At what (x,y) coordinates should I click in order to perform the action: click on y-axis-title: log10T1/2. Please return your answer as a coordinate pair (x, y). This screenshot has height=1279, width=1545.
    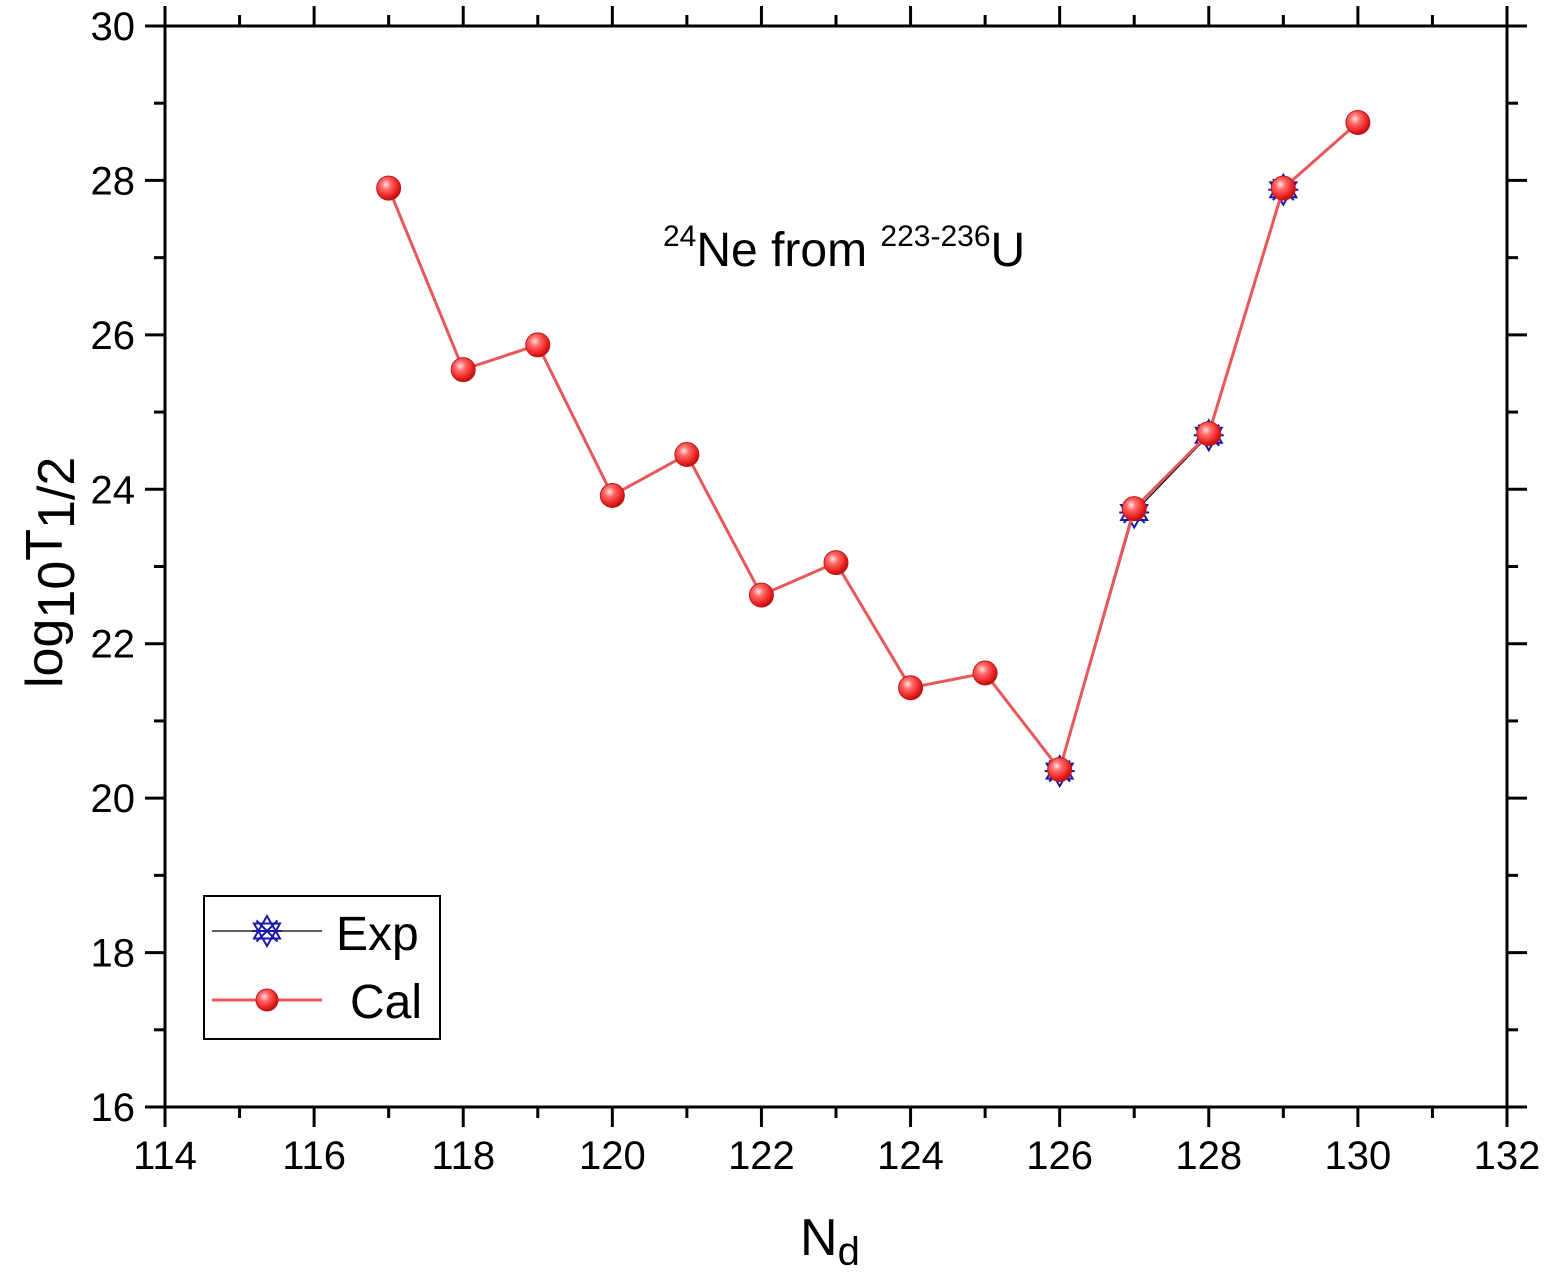
    Looking at the image, I should click on (51, 572).